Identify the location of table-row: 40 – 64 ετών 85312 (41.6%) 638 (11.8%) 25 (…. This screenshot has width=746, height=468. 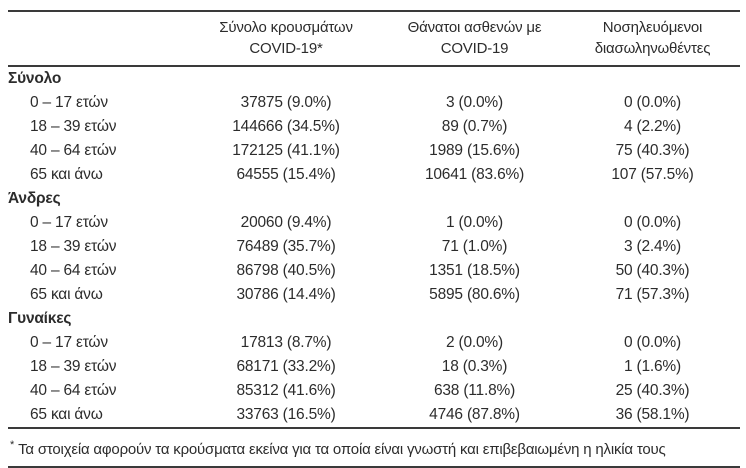
(374, 391).